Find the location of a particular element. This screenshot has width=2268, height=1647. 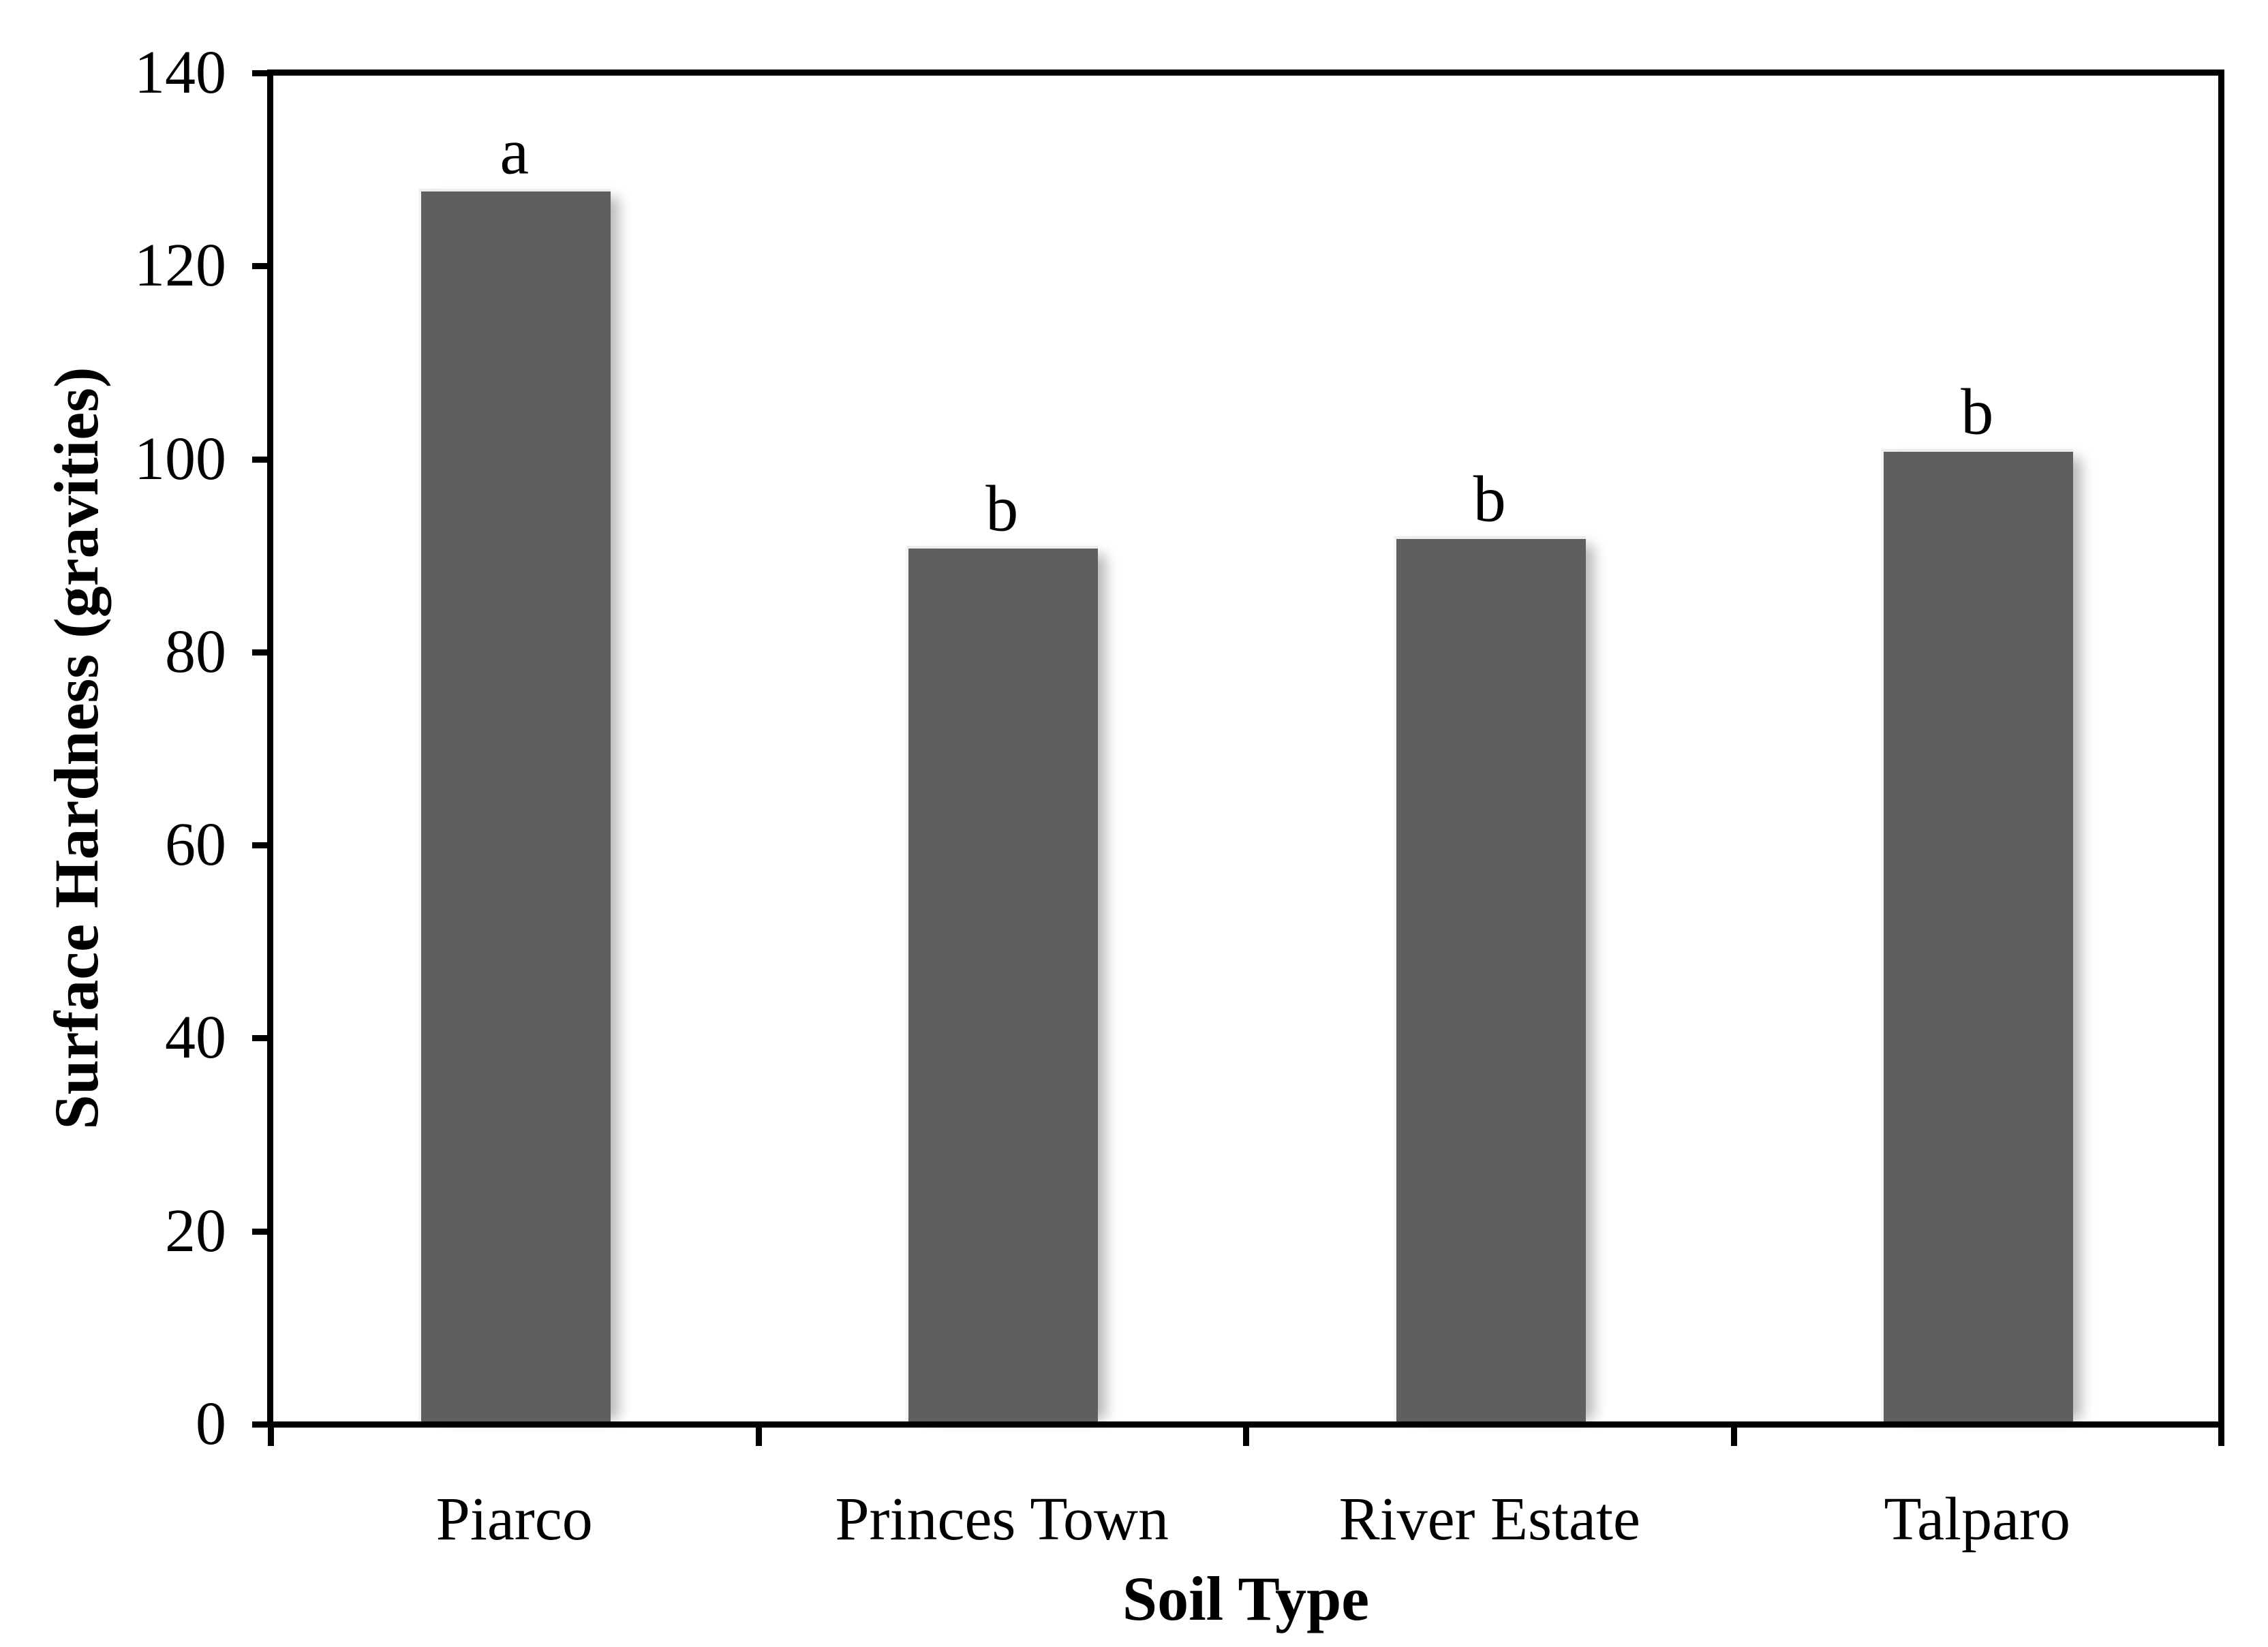

bar-river-estate is located at coordinates (1489, 980).